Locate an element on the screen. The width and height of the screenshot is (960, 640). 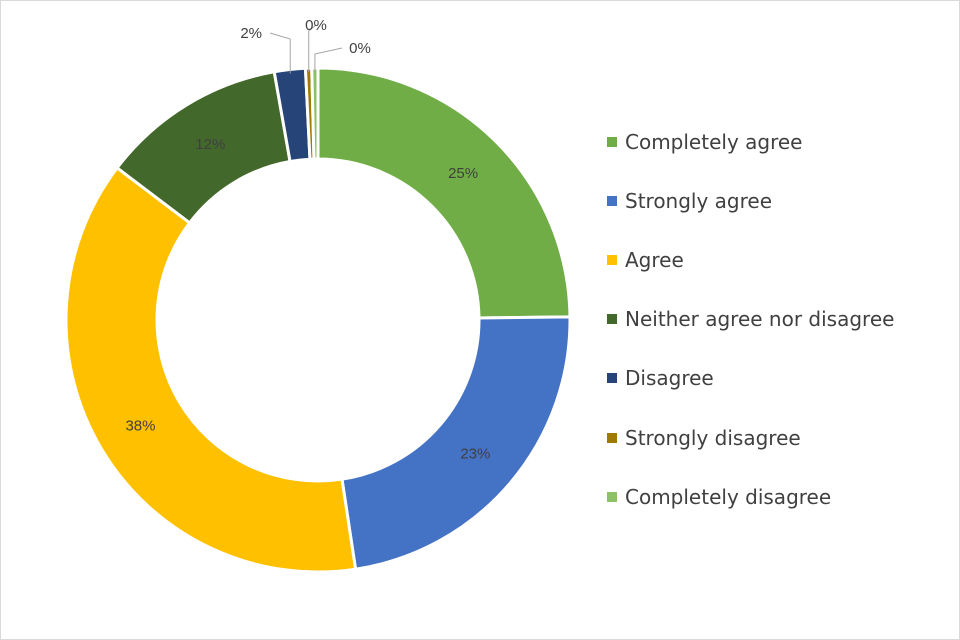
legend-label: Strongly agree is located at coordinates (699, 200).